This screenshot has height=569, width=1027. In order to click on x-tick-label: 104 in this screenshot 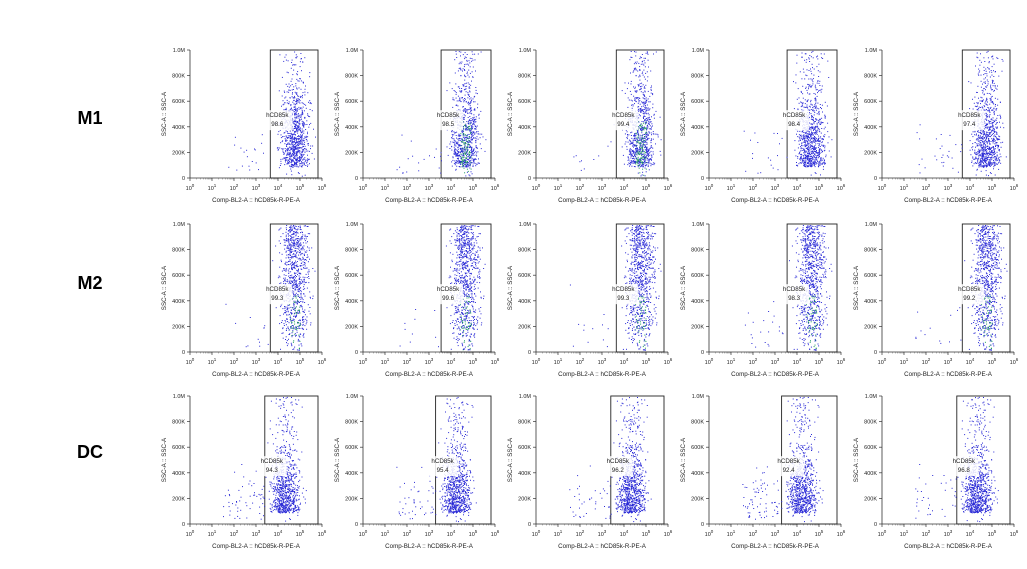, I will do `click(797, 187)`.